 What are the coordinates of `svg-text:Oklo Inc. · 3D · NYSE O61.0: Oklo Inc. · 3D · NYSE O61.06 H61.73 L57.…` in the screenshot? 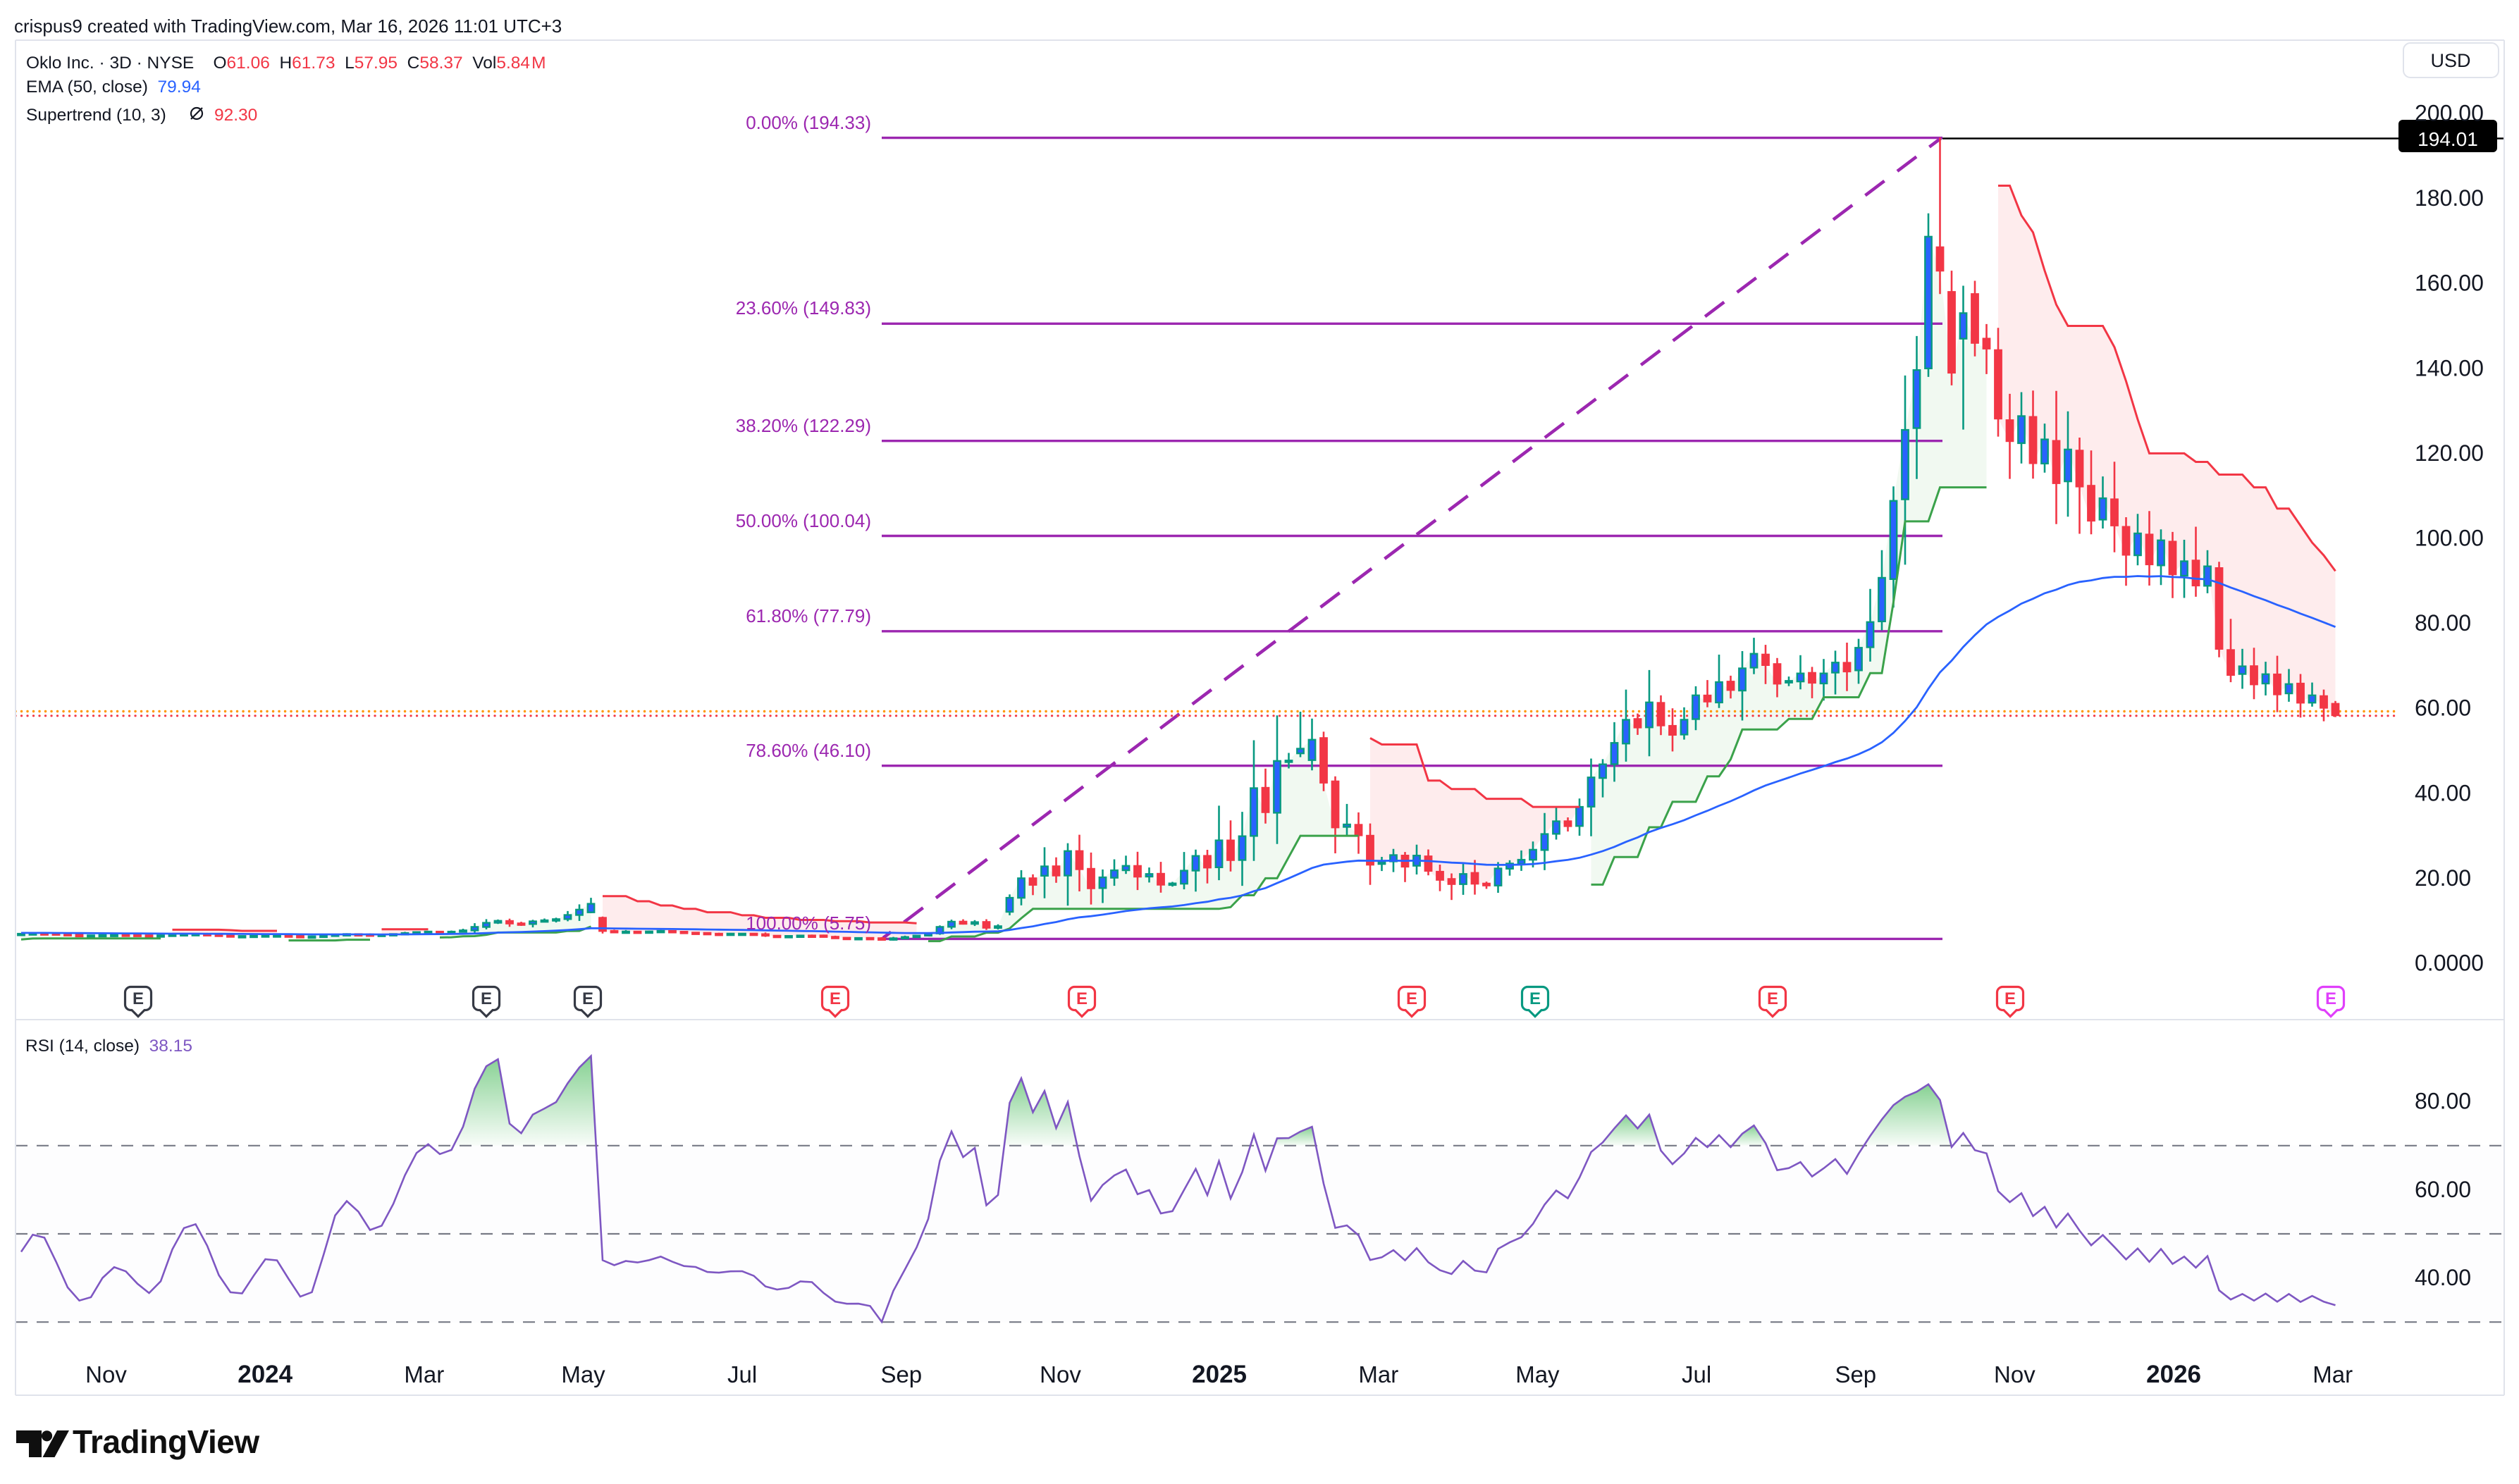 It's located at (286, 63).